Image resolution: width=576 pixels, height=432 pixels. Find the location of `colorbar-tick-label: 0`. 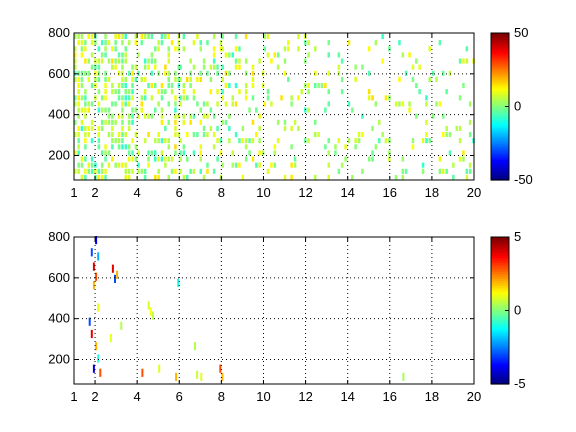

colorbar-tick-label: 0 is located at coordinates (517, 310).